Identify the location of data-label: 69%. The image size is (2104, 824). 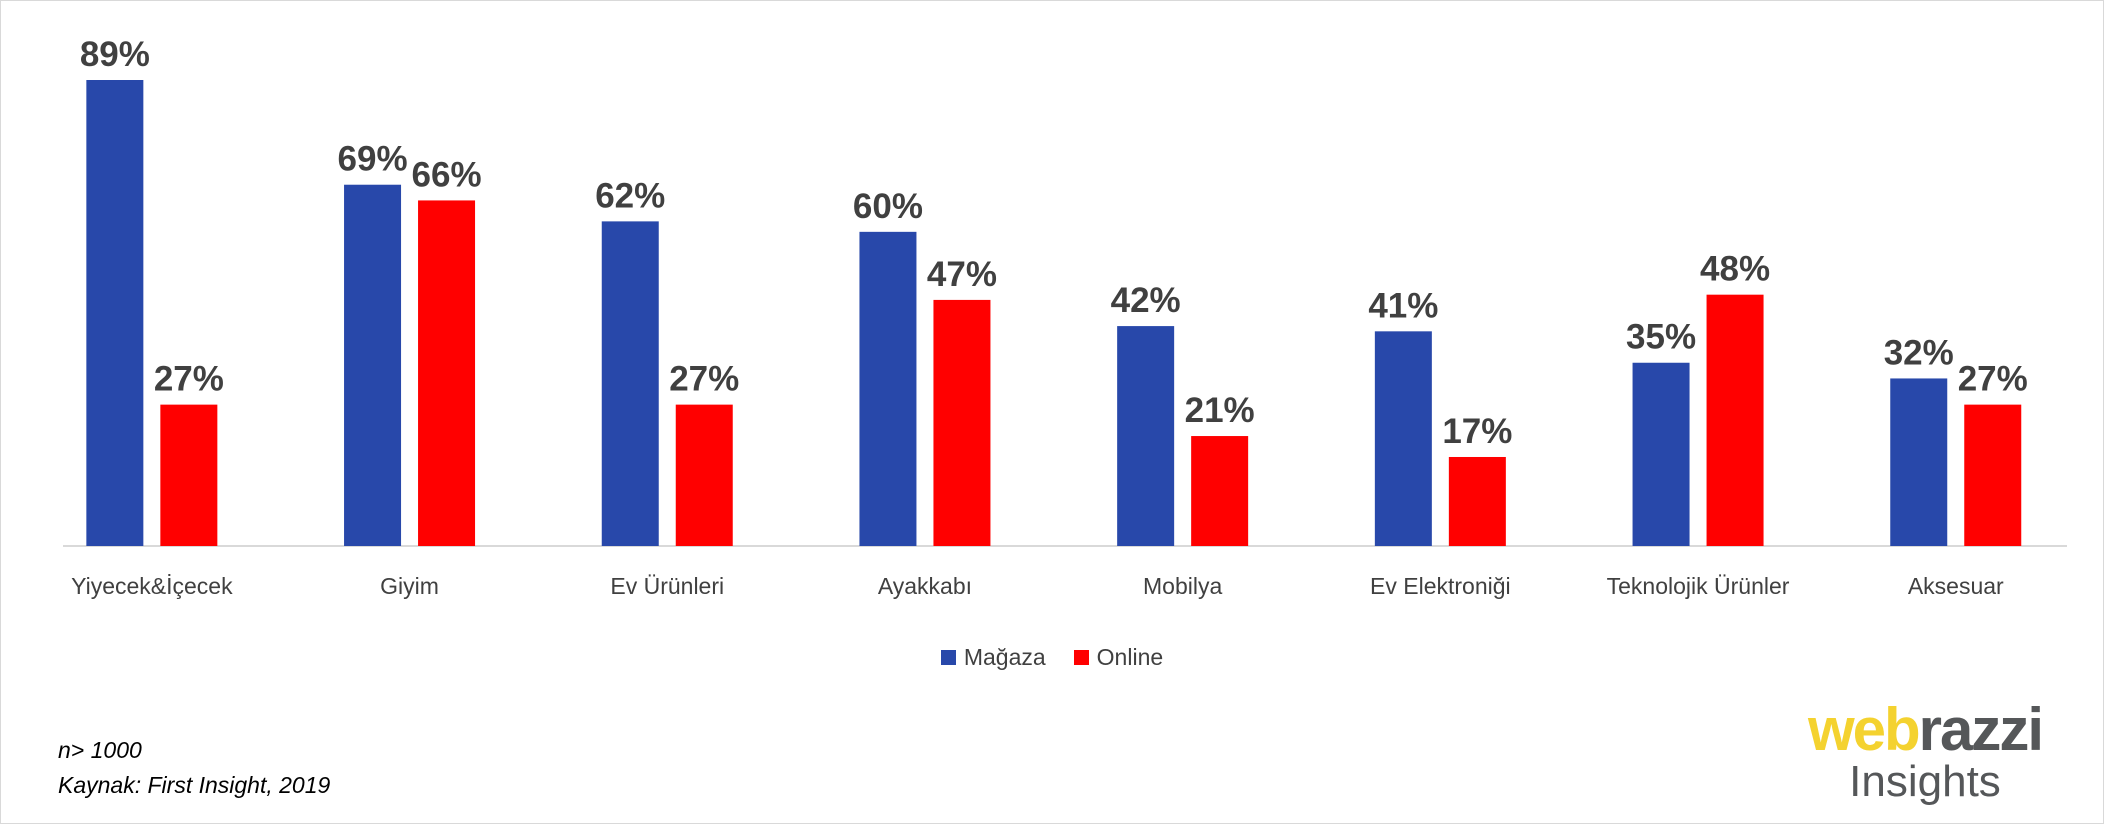
(373, 159).